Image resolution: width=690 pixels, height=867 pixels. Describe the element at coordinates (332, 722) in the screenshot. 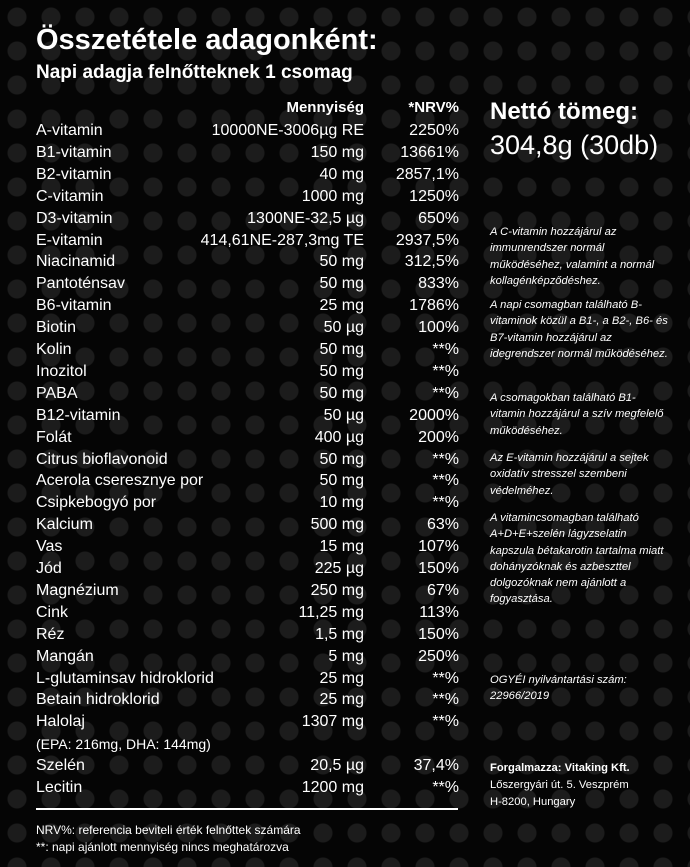

I see `amount: 1307 mg` at that location.